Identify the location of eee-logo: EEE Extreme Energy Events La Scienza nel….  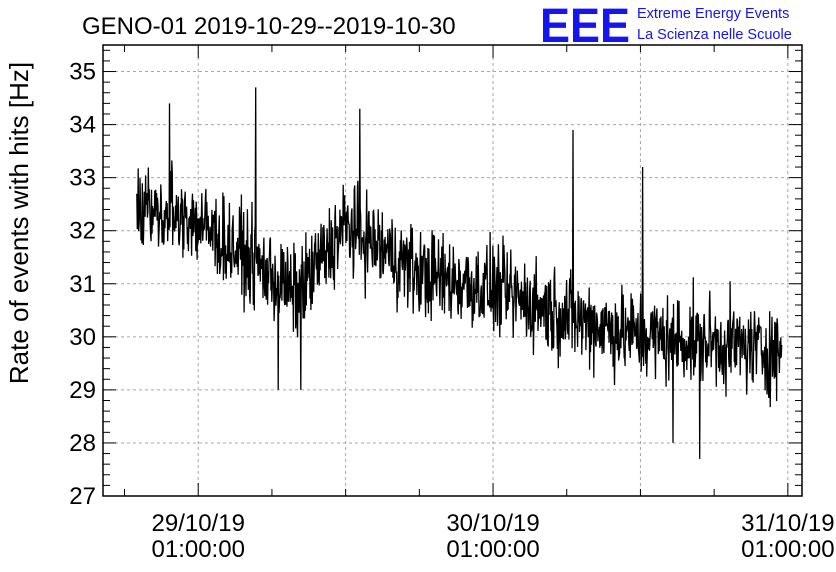
(666, 26).